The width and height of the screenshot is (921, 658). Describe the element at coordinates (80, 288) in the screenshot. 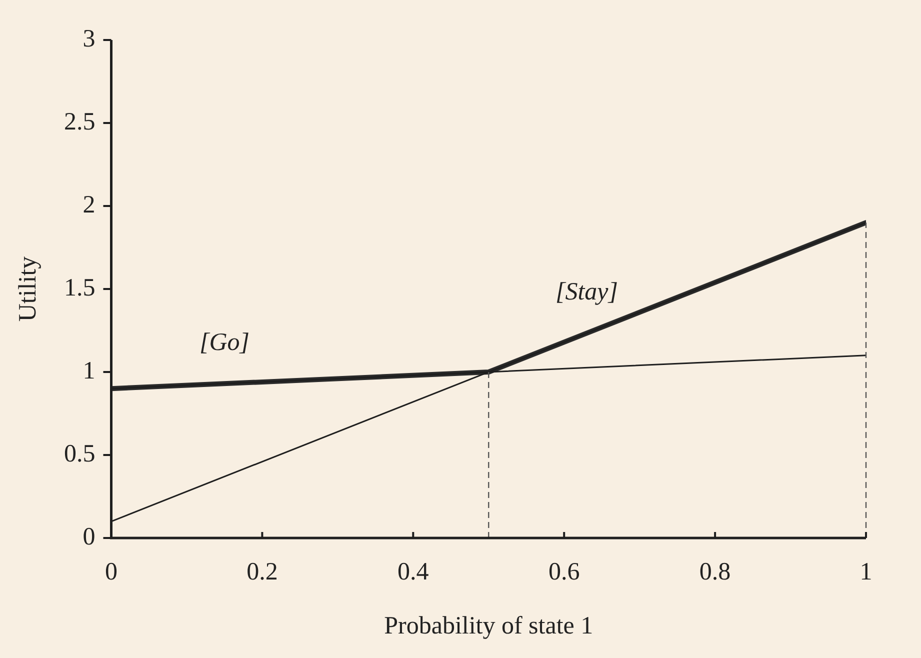

I see `y-tick-label: 1.5` at that location.